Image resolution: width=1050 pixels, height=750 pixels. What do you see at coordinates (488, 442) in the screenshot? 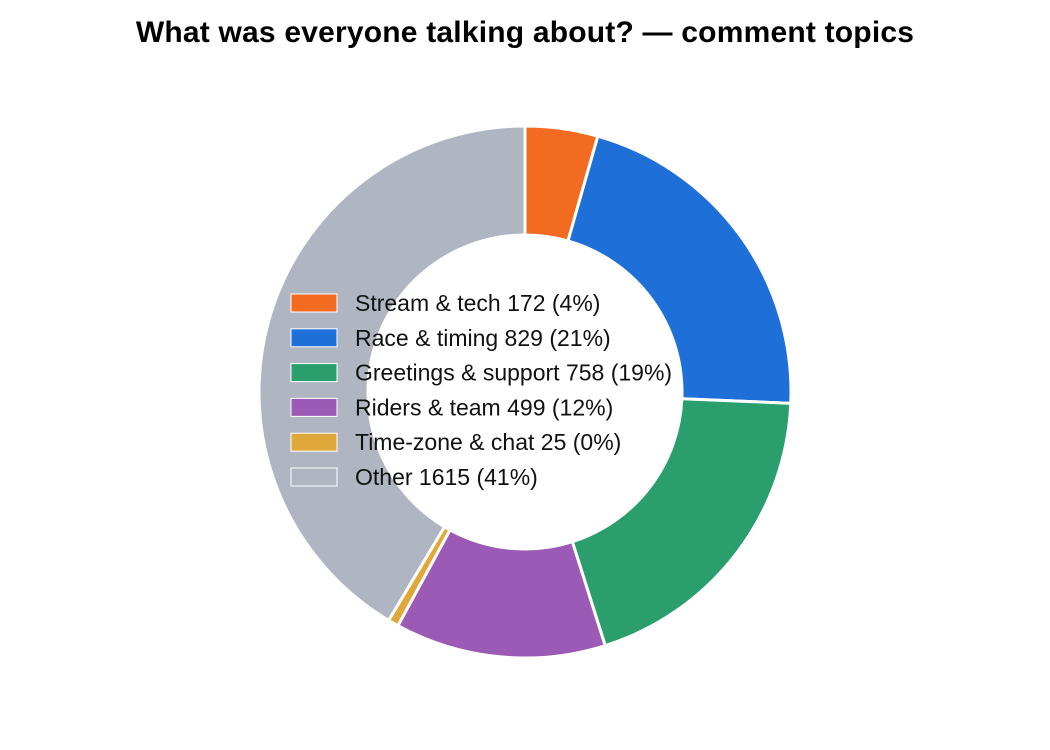
I see `legend-label-time-zone-chat: Time-zone & chat 25 (0%)` at bounding box center [488, 442].